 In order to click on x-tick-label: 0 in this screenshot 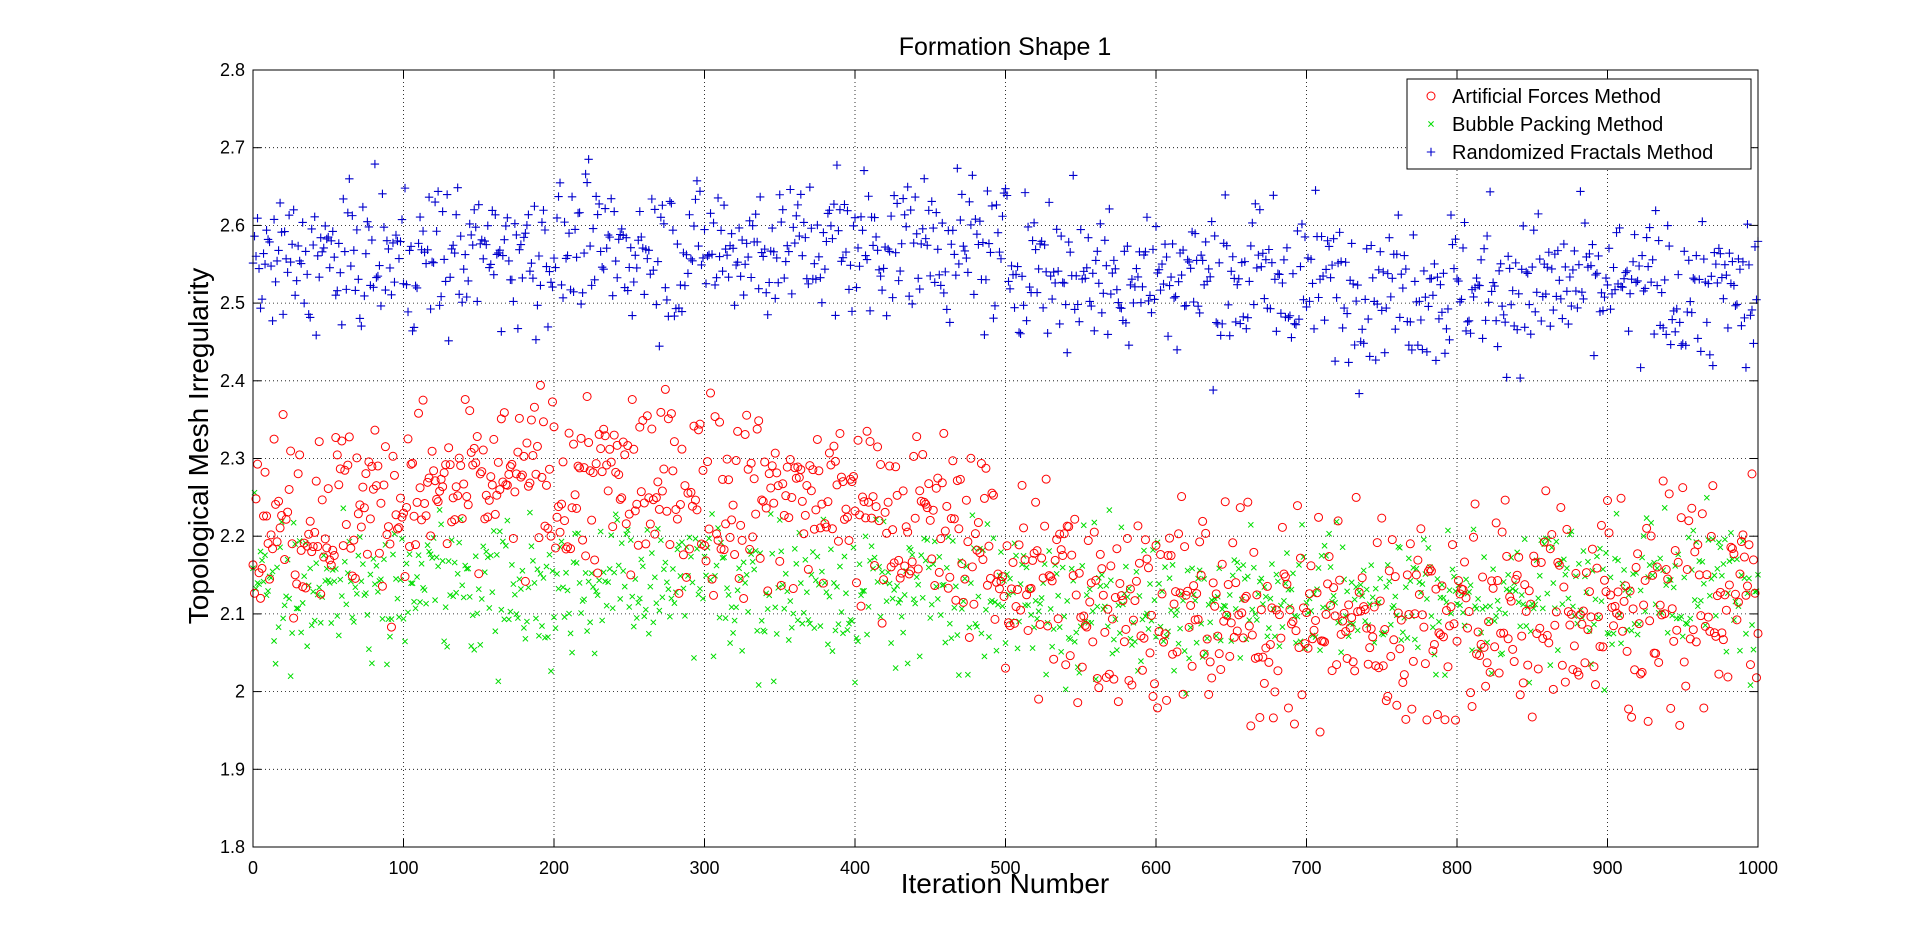, I will do `click(253, 868)`.